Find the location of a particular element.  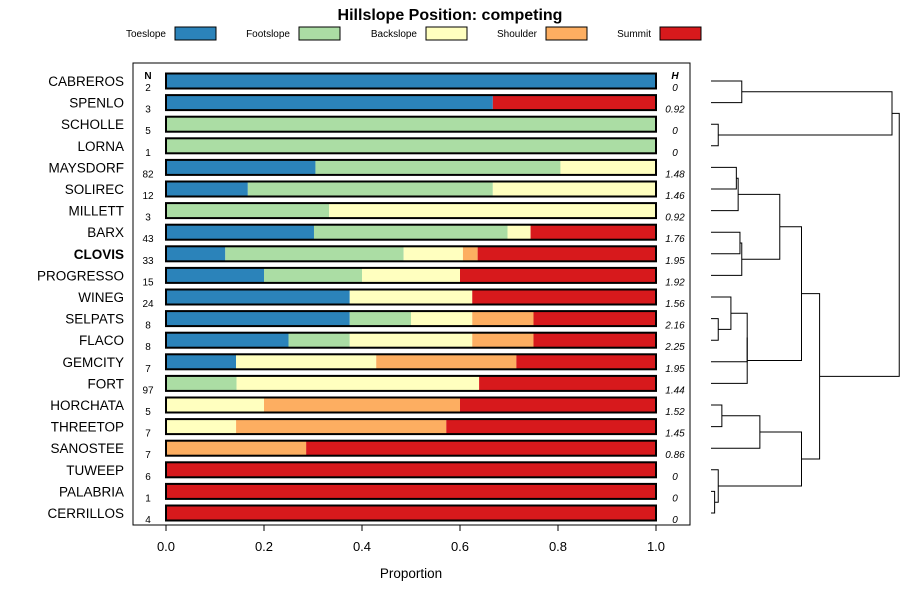

h-value-cerrillos: 0 is located at coordinates (675, 520).